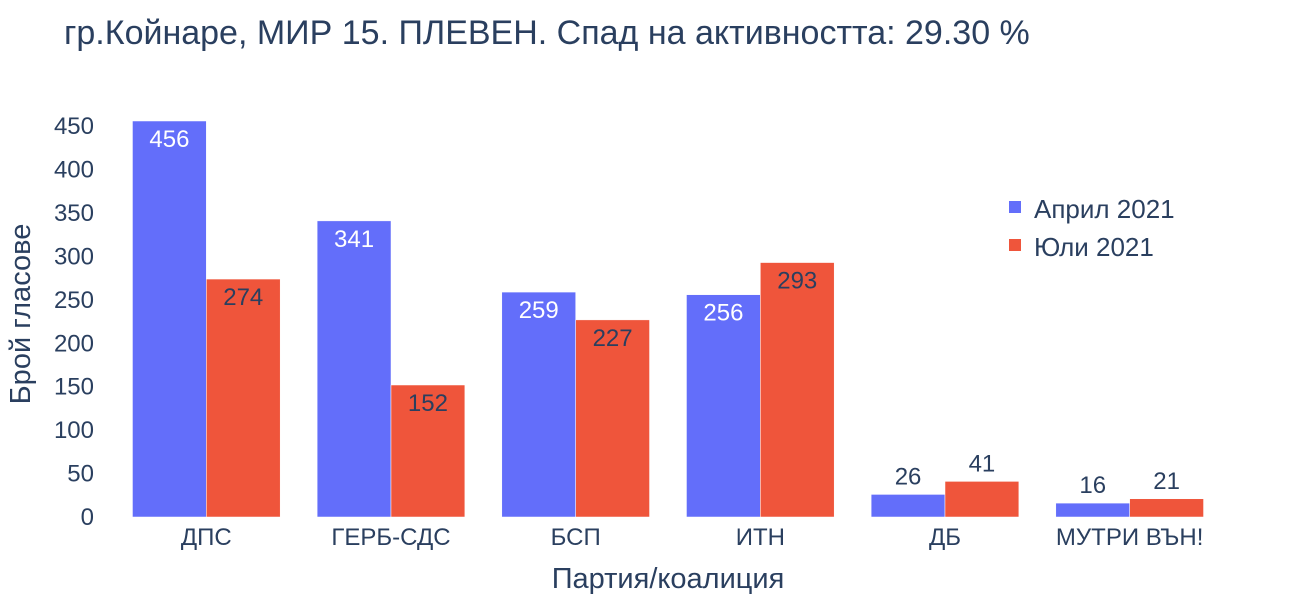 The image size is (1300, 600). What do you see at coordinates (1104, 209) in the screenshot?
I see `legend-label: Април 2021` at bounding box center [1104, 209].